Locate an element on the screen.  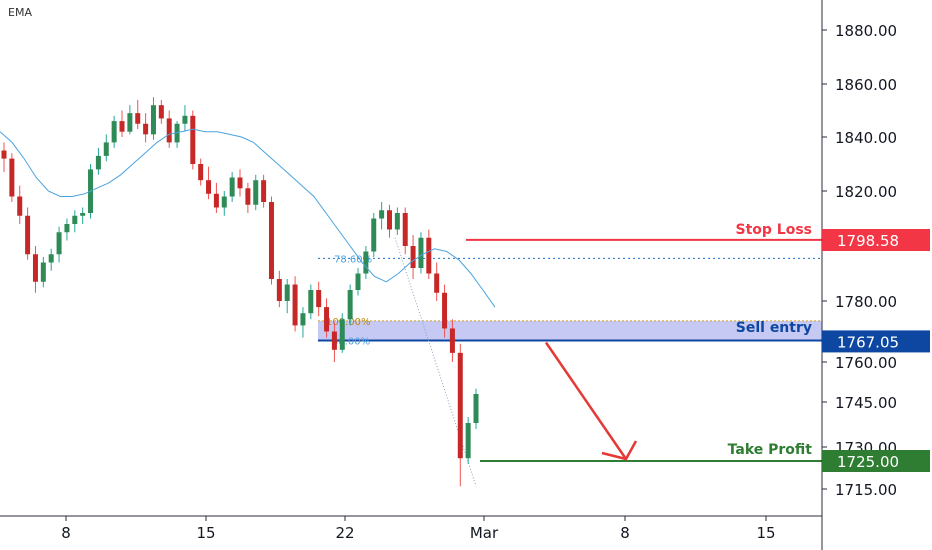
arrow-shaft is located at coordinates (586, 400).